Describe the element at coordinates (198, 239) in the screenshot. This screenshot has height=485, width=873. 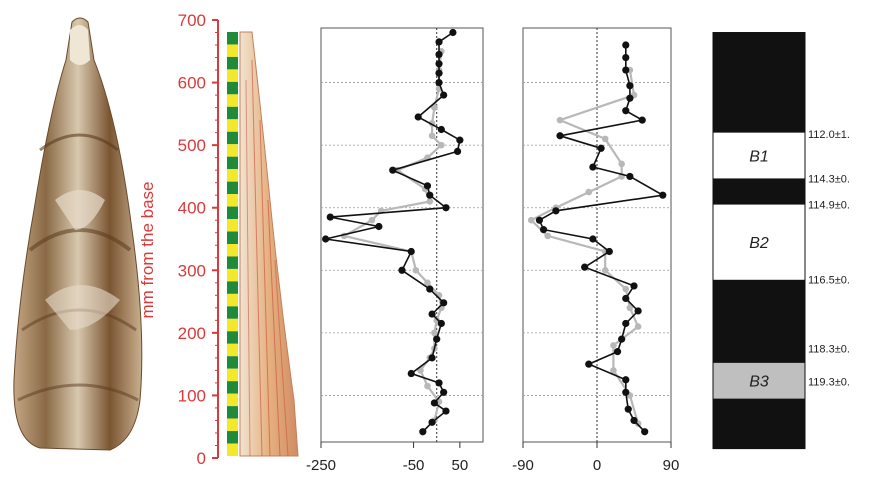
I see `y-axis: 0 100 200 300 400 500 600 700` at that location.